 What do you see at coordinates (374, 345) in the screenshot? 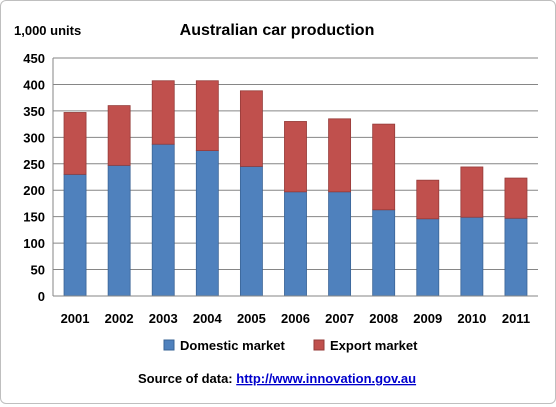
I see `legend-label-export: Export market` at bounding box center [374, 345].